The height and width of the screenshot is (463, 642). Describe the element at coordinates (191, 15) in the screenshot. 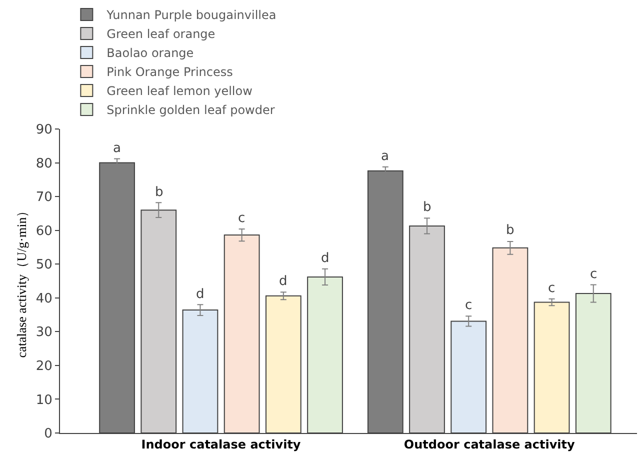

I see `legend-label: Yunnan Purple bougainvillea` at that location.